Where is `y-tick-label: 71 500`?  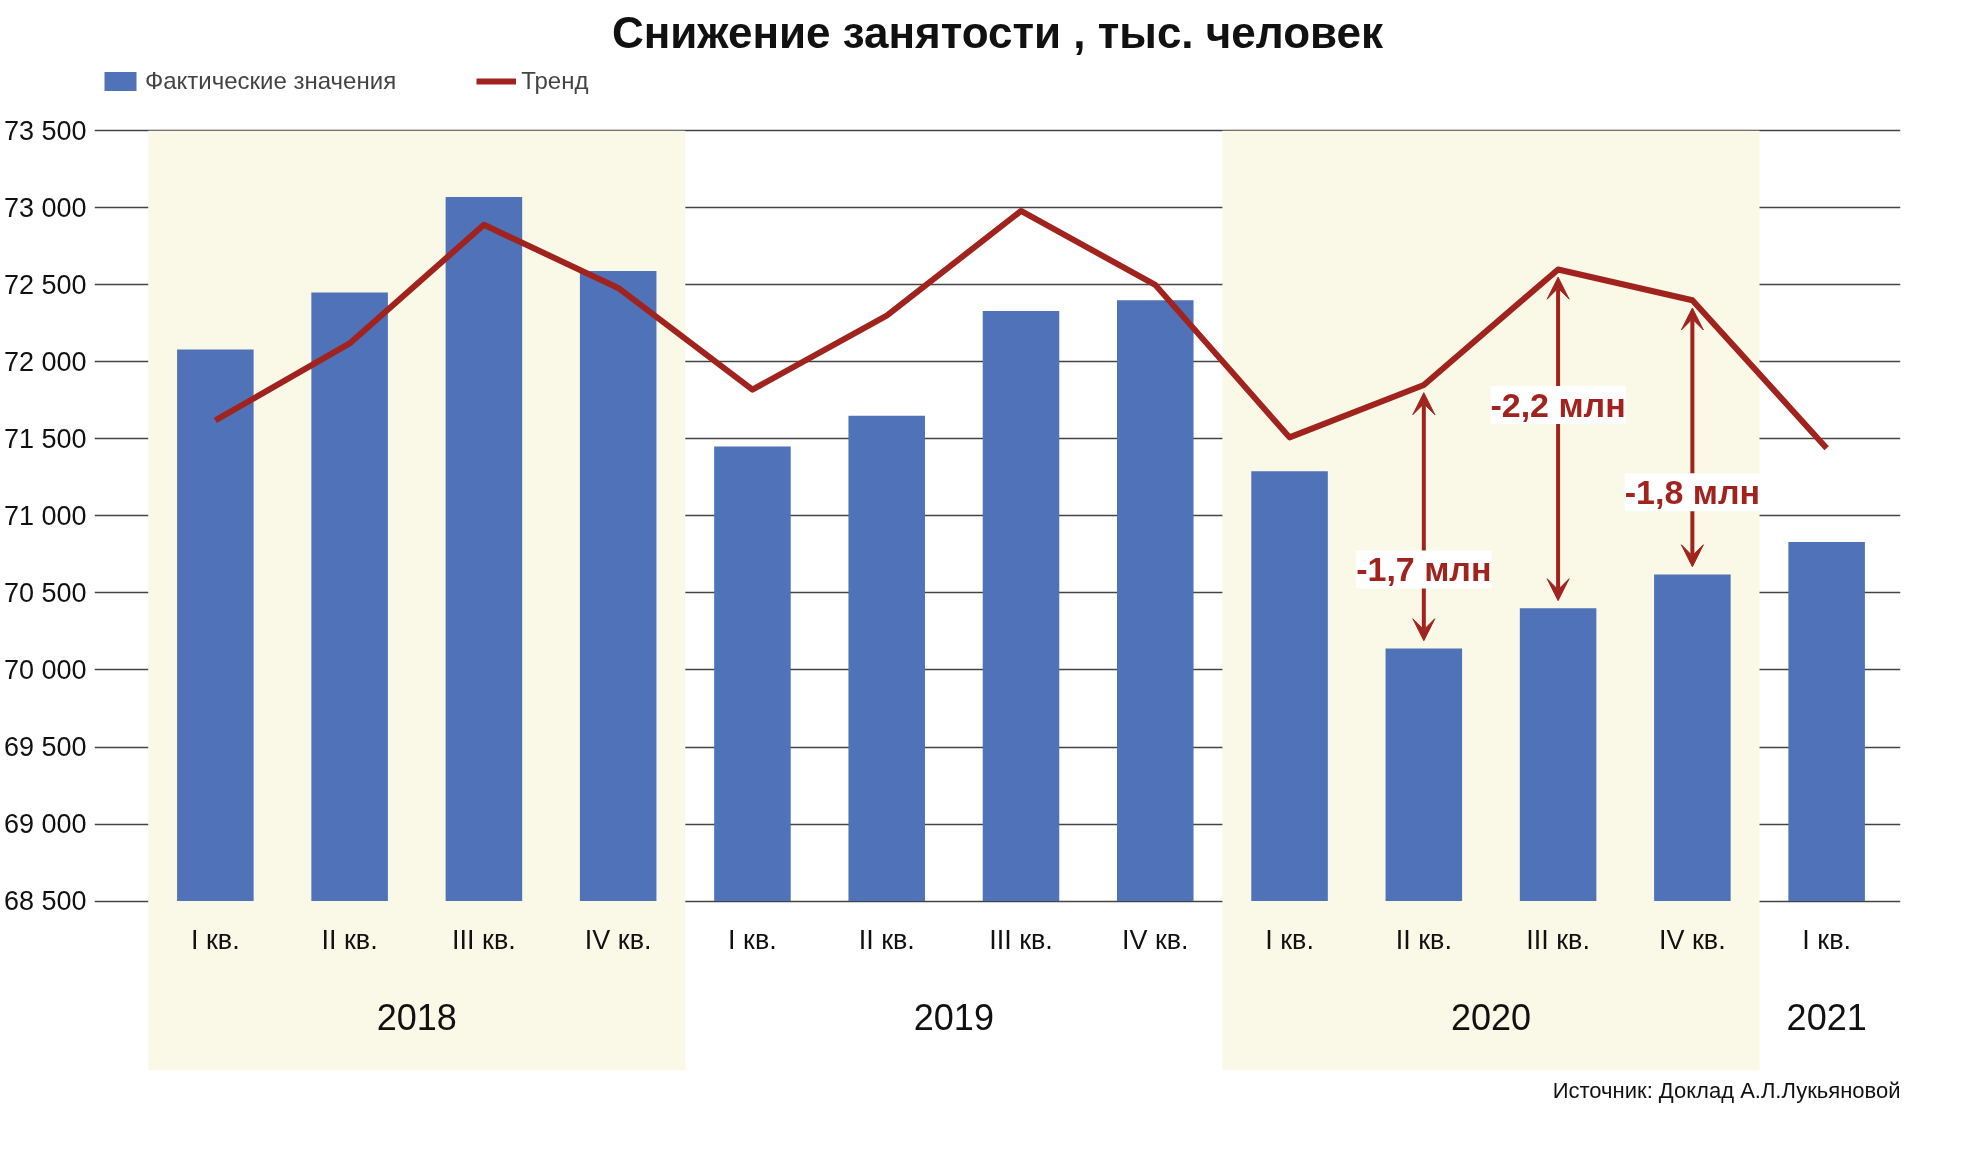
y-tick-label: 71 500 is located at coordinates (45, 438).